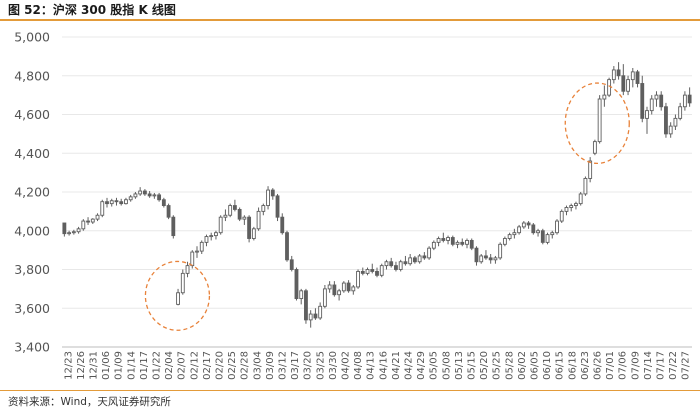  I want to click on y-tick-label: 4,600, so click(32, 114).